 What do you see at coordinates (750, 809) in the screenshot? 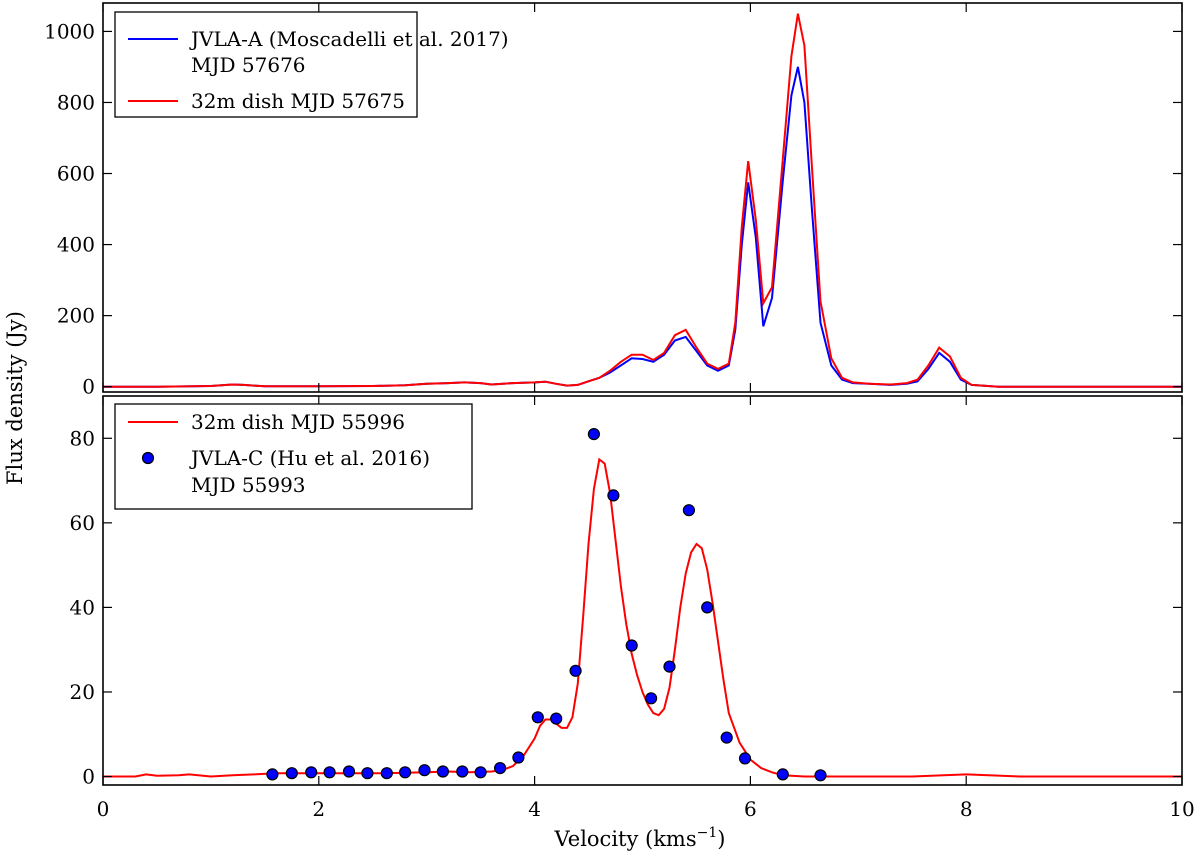
I see `x-tick-label: 6` at bounding box center [750, 809].